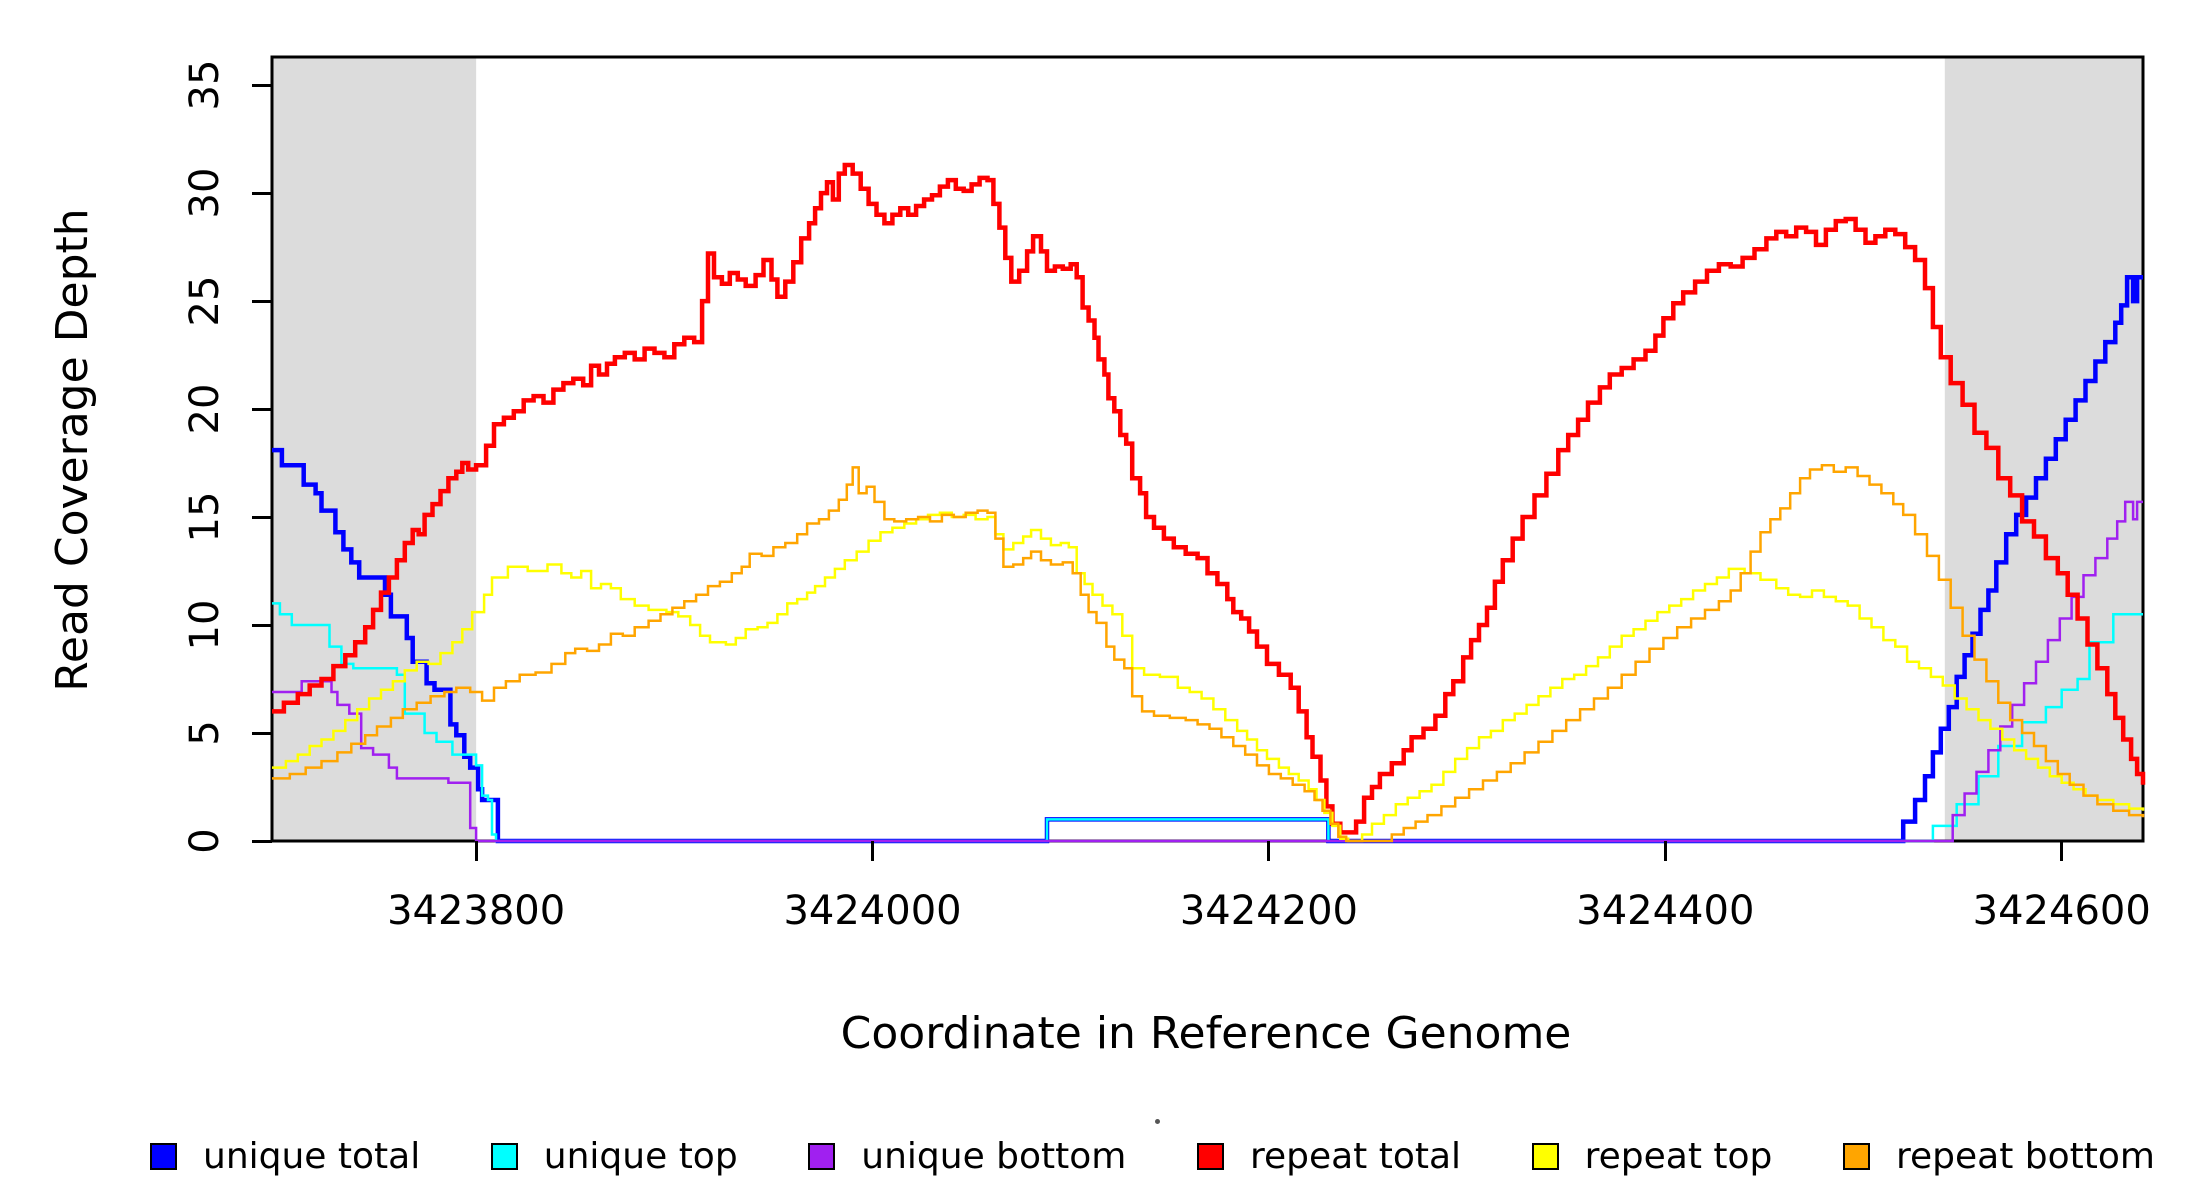 The height and width of the screenshot is (1200, 2200). Describe the element at coordinates (205, 841) in the screenshot. I see `y-tick-label: 0` at that location.